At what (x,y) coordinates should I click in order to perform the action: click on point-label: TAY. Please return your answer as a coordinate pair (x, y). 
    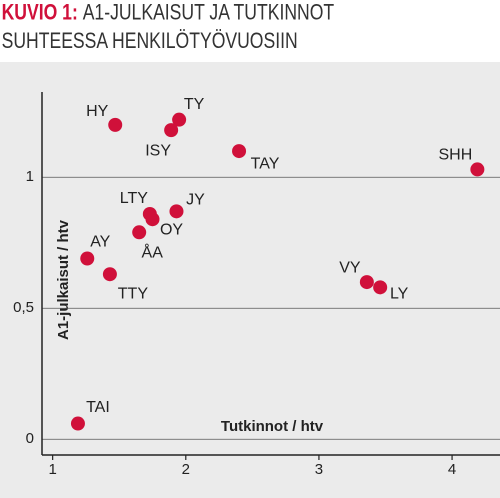
    Looking at the image, I should click on (265, 163).